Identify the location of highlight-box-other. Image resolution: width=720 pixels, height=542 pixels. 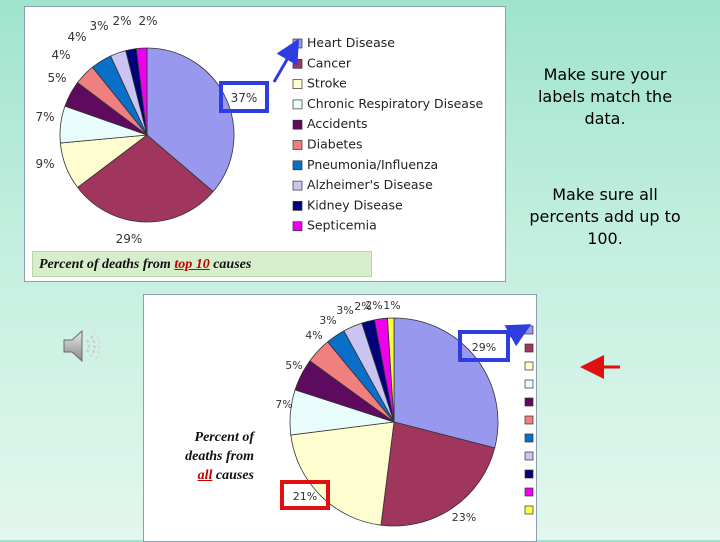
(305, 495).